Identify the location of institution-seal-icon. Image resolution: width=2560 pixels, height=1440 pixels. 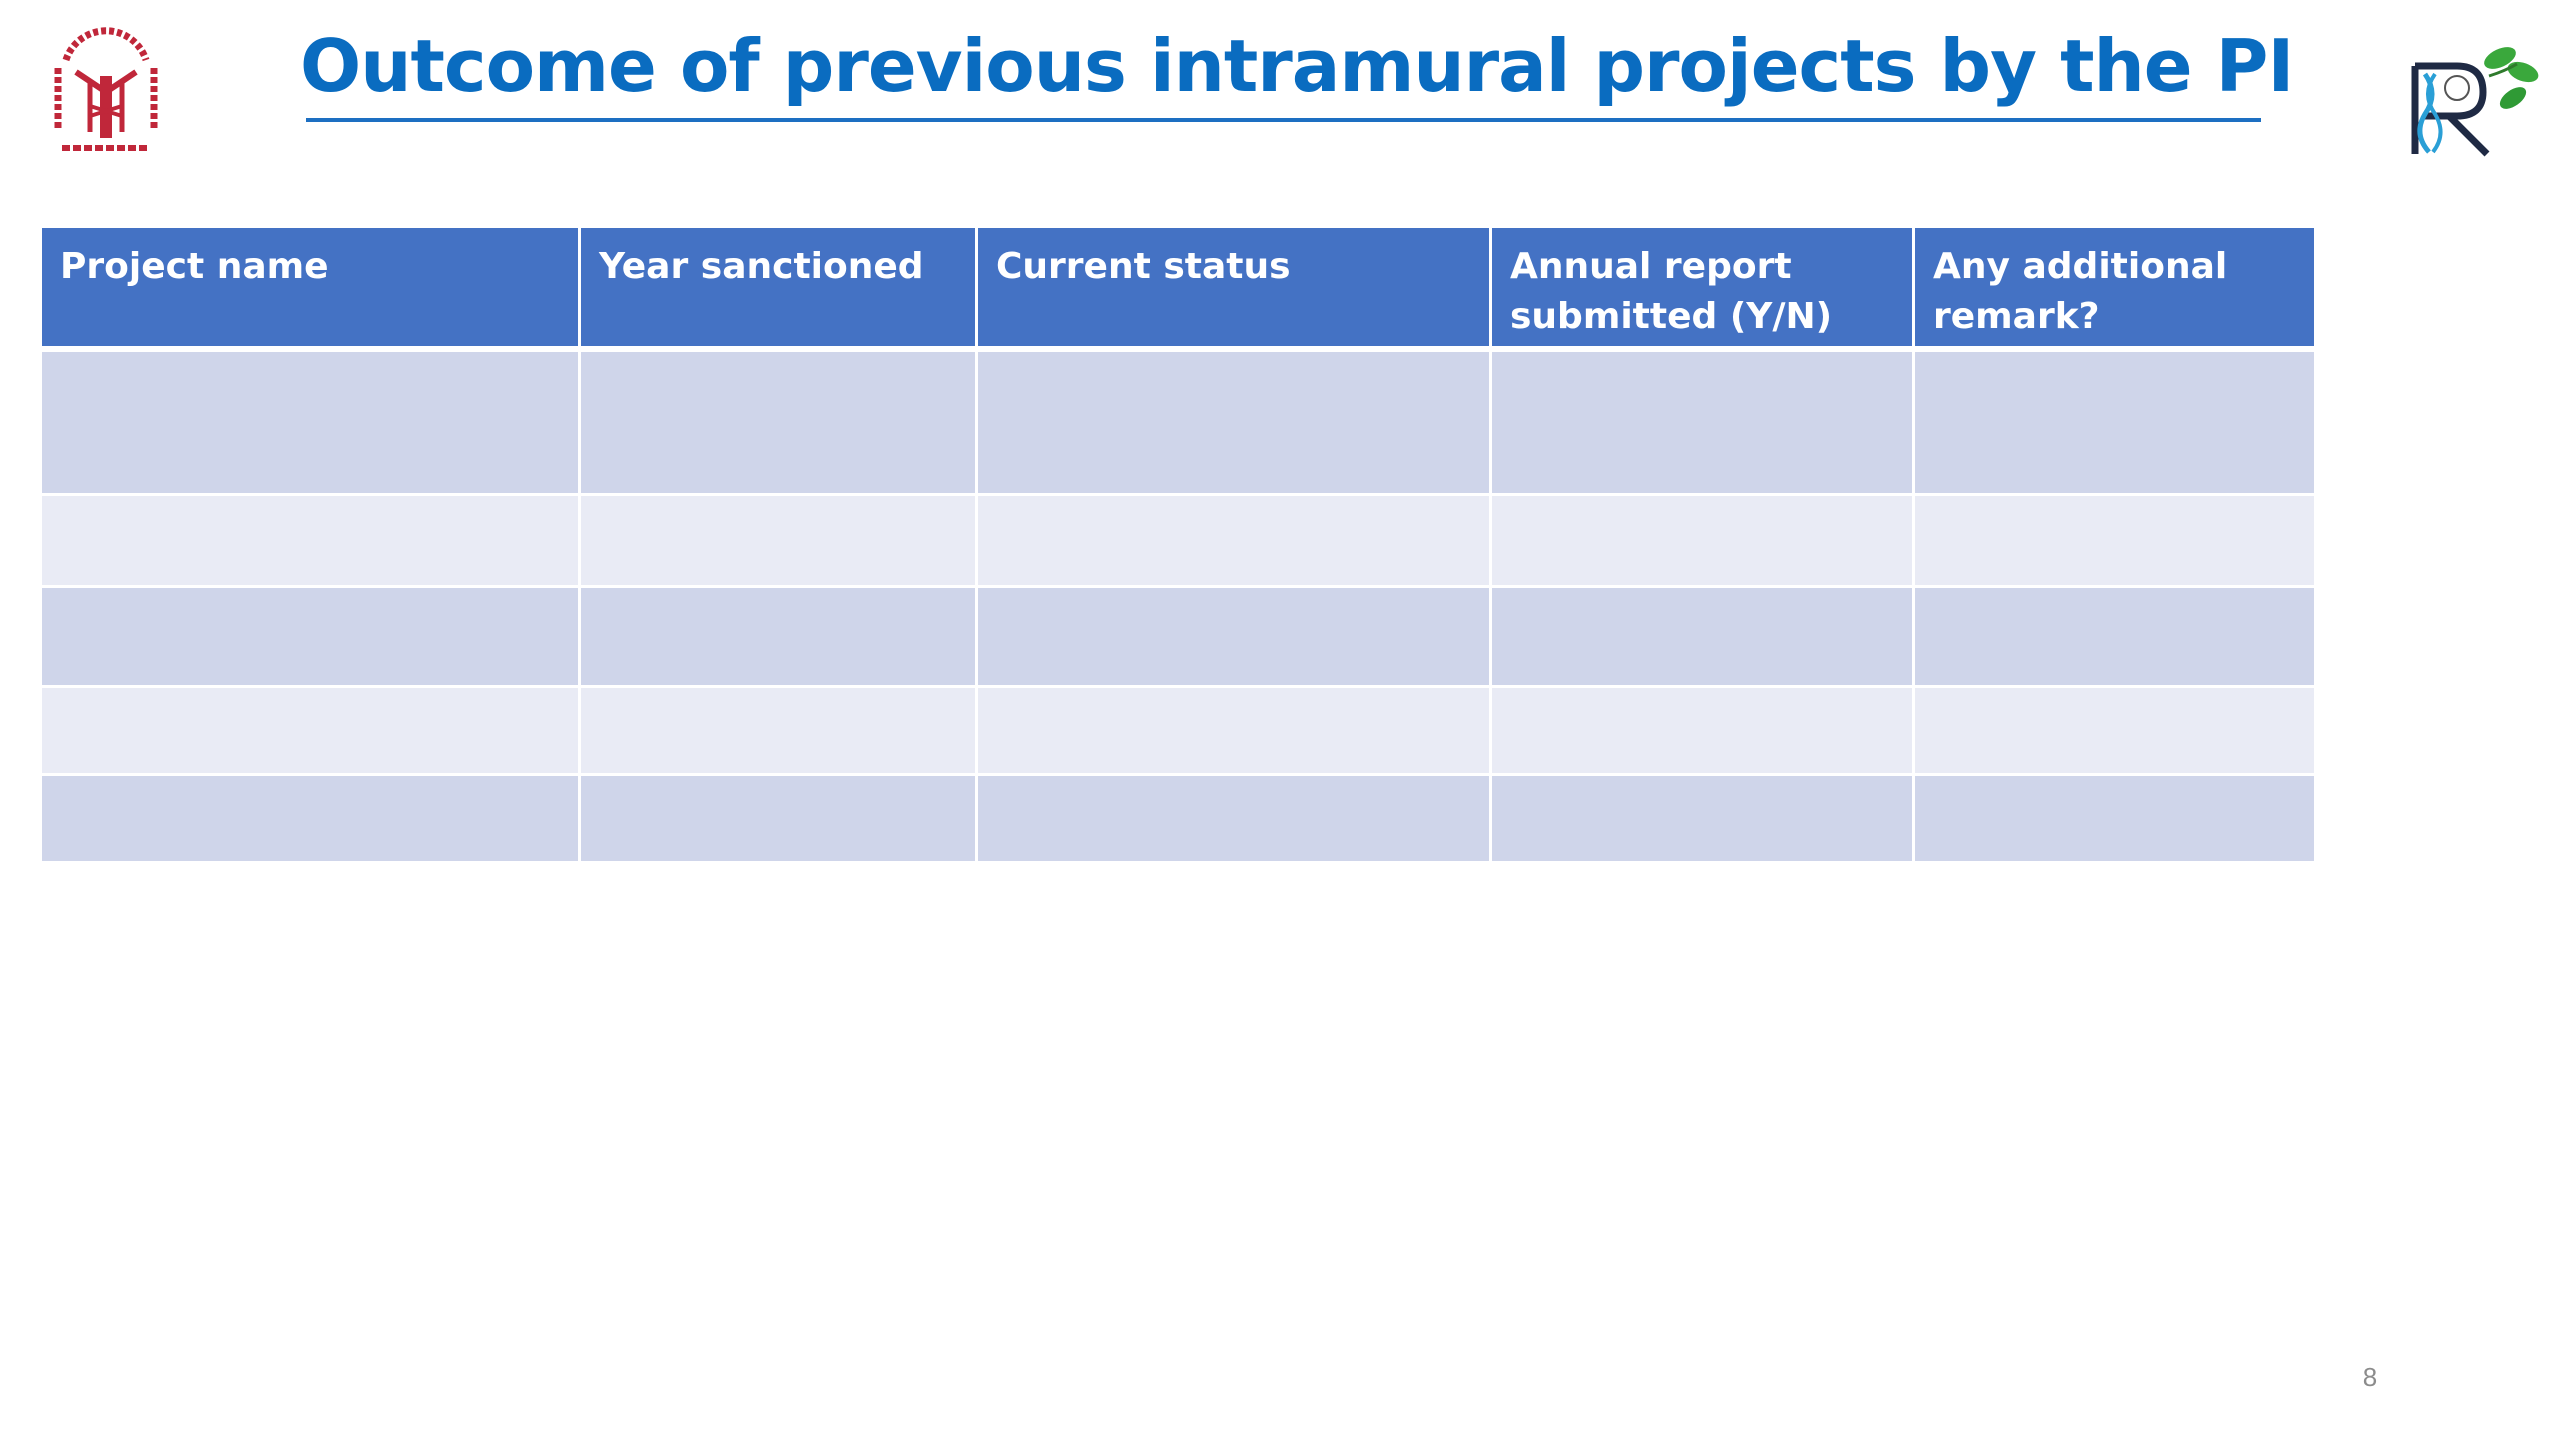
(106, 90).